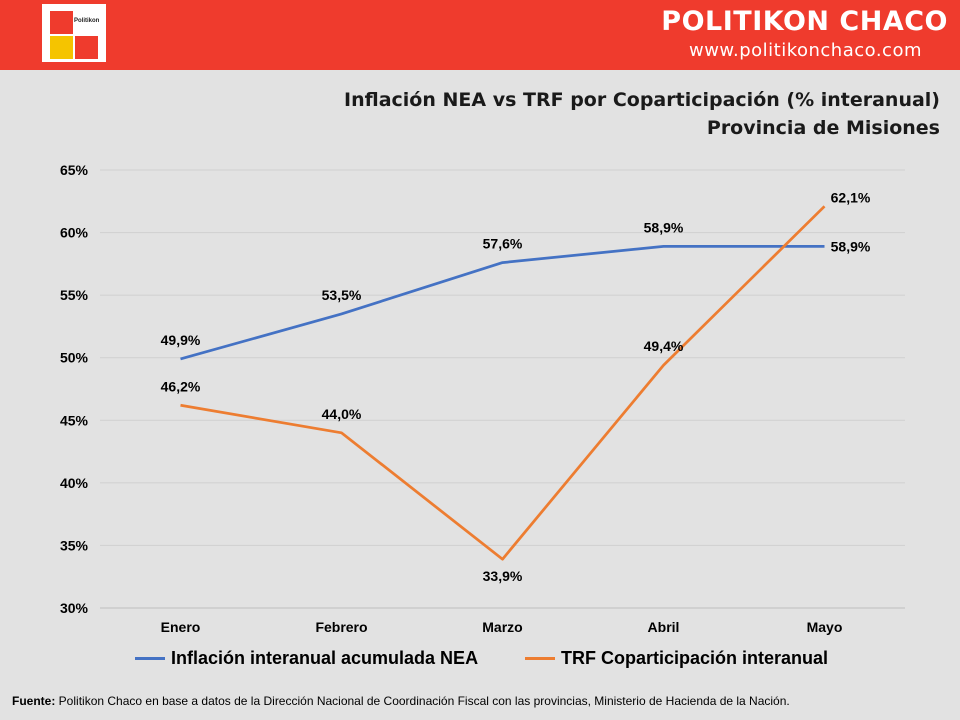 The height and width of the screenshot is (720, 960). I want to click on logo-text: Politikon, so click(87, 21).